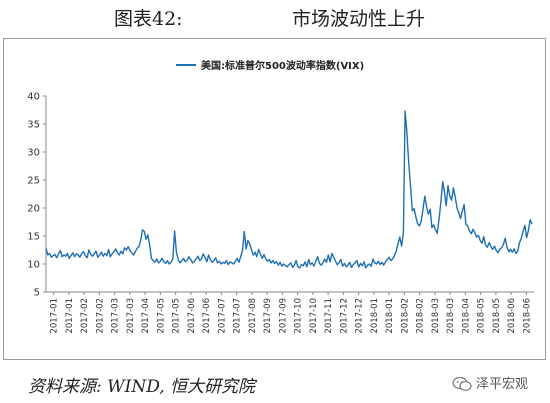 Image resolution: width=550 pixels, height=403 pixels. What do you see at coordinates (359, 19) in the screenshot?
I see `figure-title: 市场波动性上升` at bounding box center [359, 19].